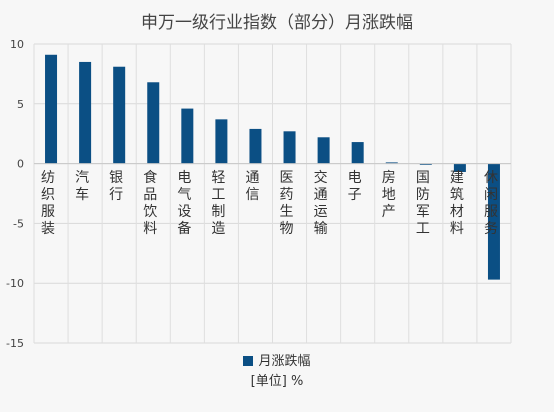 The height and width of the screenshot is (412, 554). Describe the element at coordinates (20, 164) in the screenshot. I see `y-tick-label: 0` at that location.